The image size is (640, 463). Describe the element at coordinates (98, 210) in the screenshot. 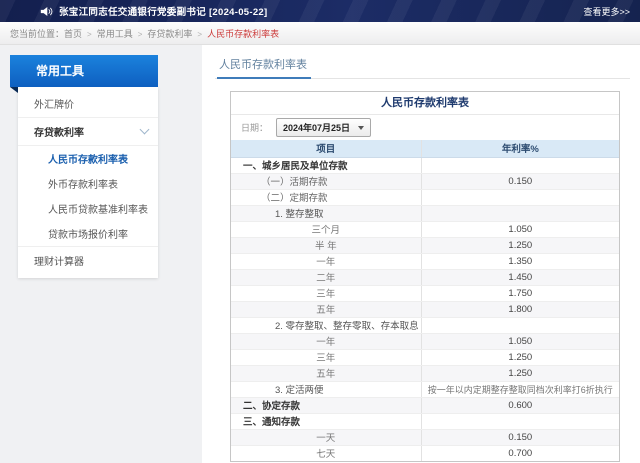

I see `sidebar-item-label: 人民币贷款基准利率表` at that location.